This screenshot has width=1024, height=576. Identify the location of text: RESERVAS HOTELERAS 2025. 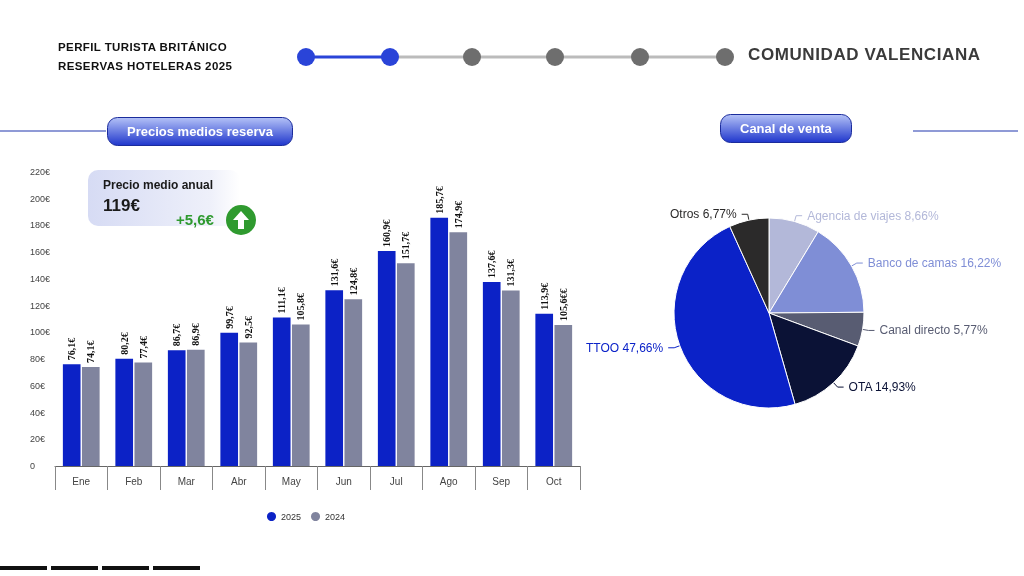
(145, 66).